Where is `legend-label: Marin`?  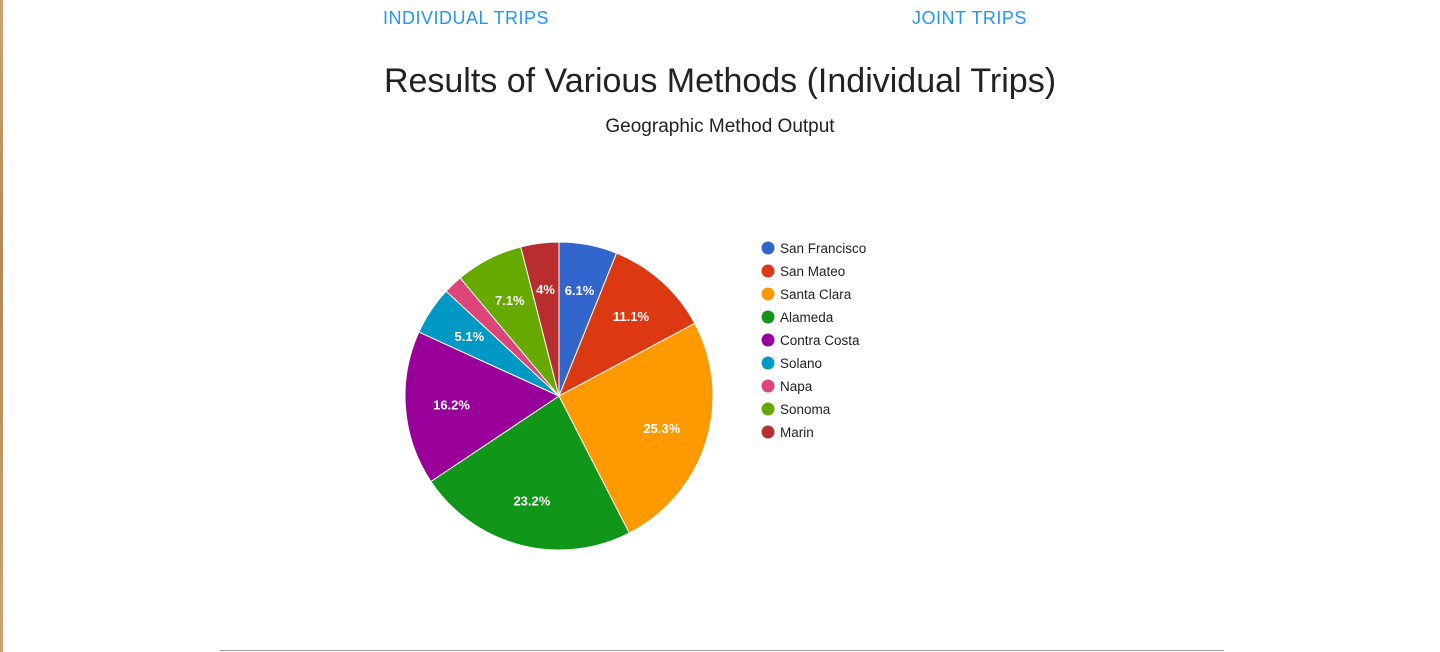 legend-label: Marin is located at coordinates (797, 432).